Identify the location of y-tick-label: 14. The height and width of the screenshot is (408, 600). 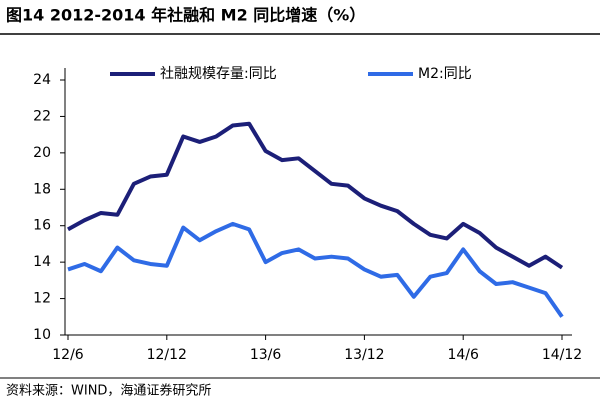
(42, 262).